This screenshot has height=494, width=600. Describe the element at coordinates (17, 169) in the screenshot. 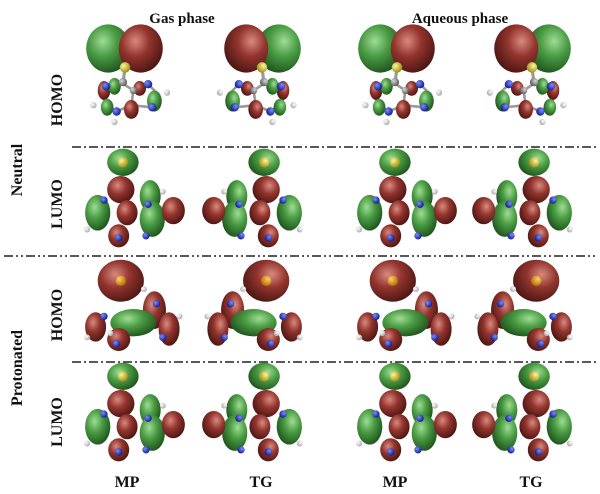

I see `group-label-neutral: Neutral` at that location.